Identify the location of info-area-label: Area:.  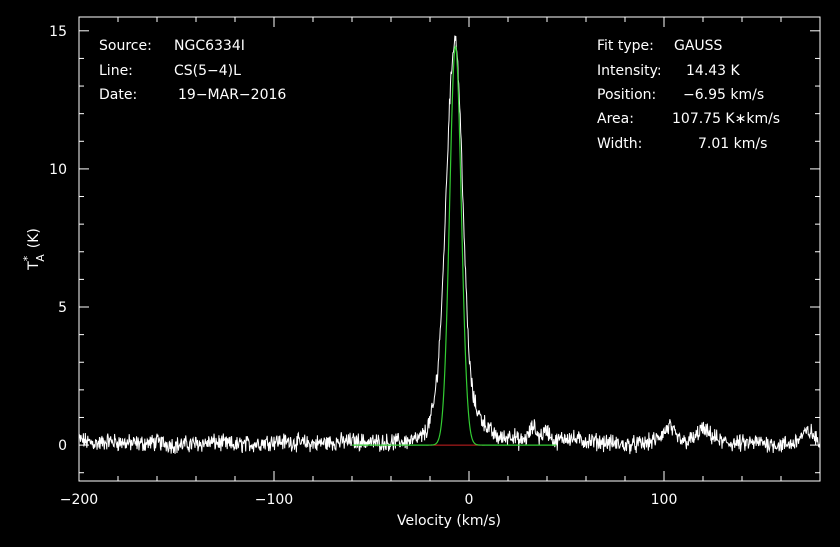
(615, 119).